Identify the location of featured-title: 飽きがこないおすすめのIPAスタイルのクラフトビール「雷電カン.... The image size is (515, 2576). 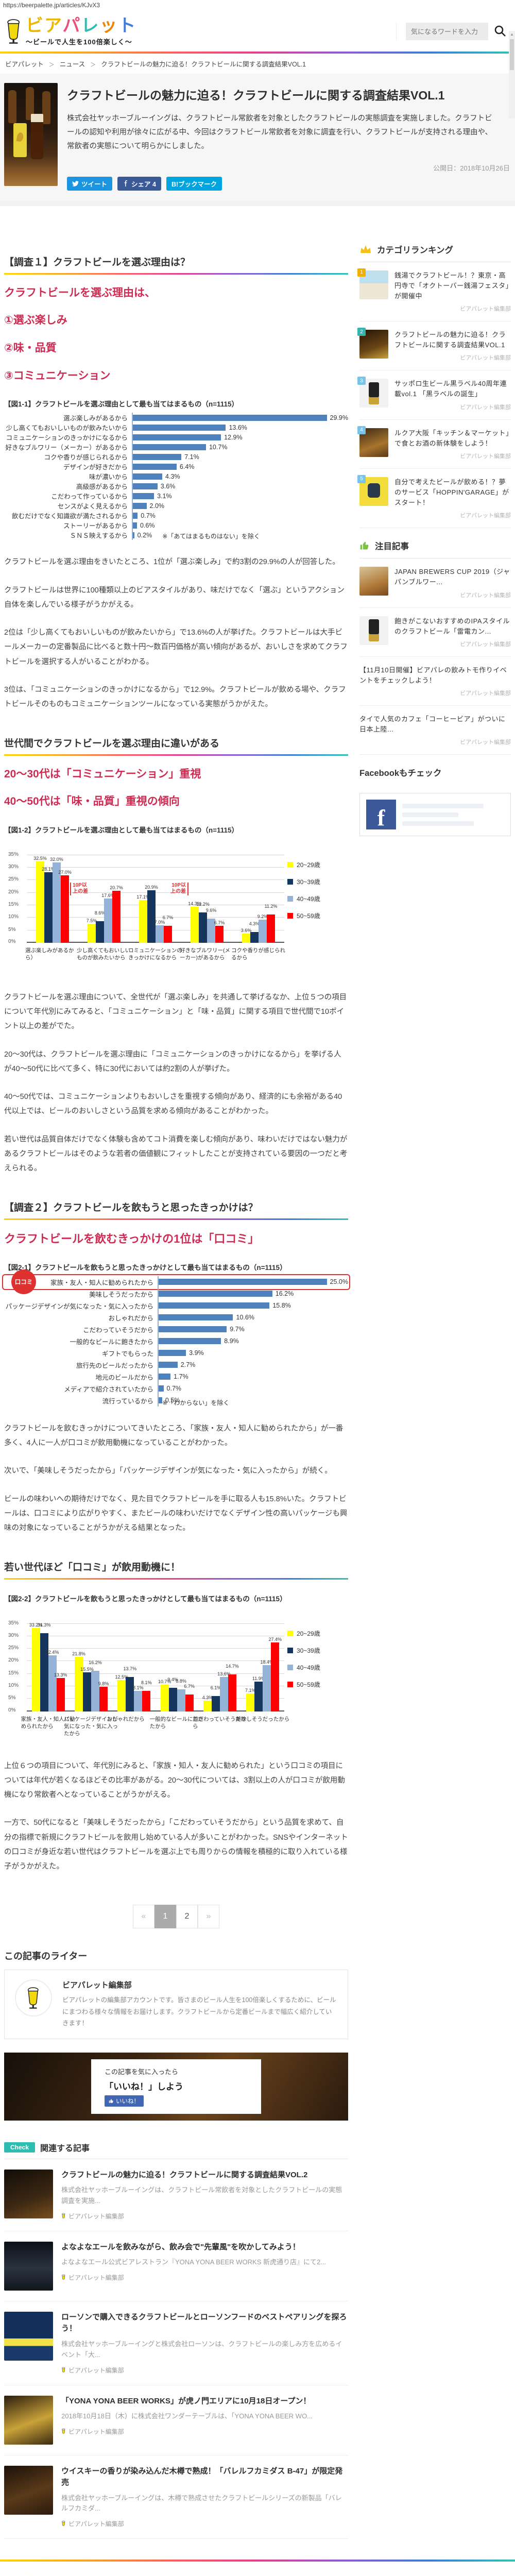
(452, 626).